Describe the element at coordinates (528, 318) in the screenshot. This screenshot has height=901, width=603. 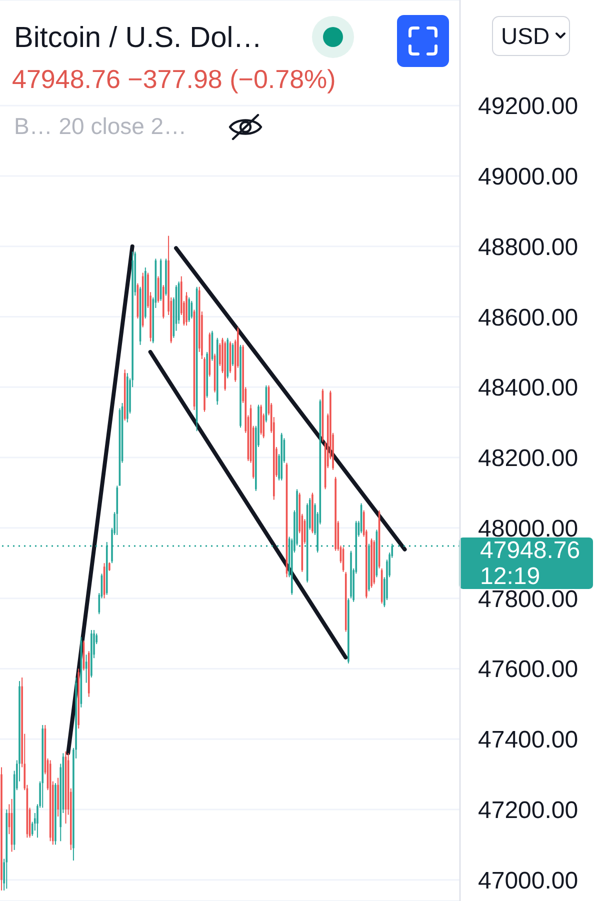
I see `y-tick-label: 48600.00` at that location.